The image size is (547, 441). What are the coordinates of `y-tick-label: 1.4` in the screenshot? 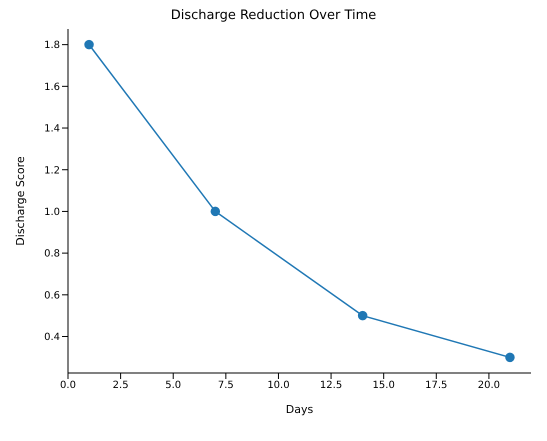 It's located at (52, 129).